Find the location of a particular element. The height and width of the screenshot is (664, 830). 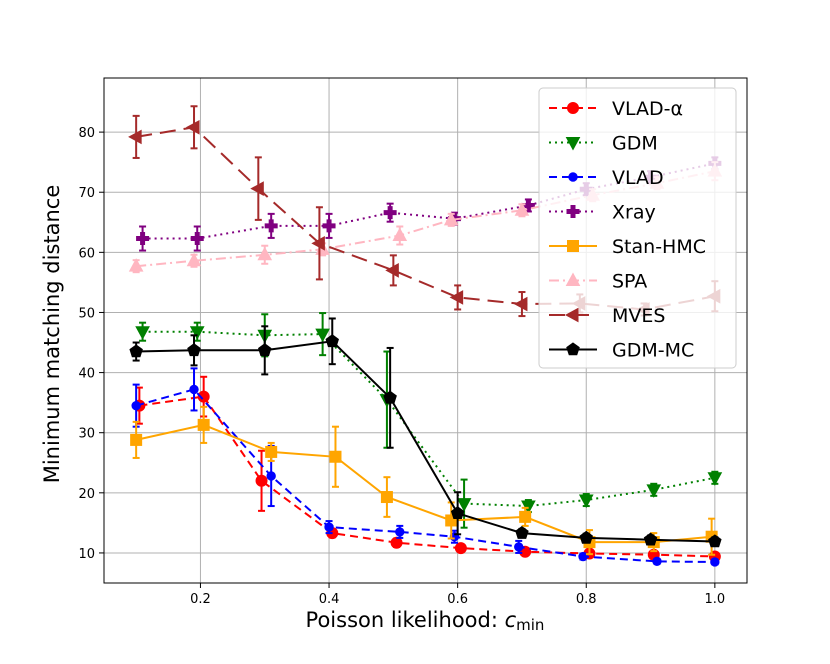

legend-label: Stan-HMC is located at coordinates (659, 247).